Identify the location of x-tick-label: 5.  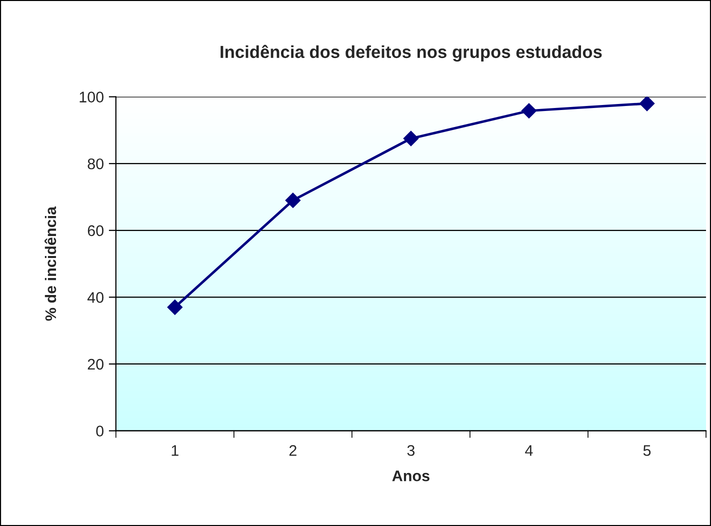
(647, 450).